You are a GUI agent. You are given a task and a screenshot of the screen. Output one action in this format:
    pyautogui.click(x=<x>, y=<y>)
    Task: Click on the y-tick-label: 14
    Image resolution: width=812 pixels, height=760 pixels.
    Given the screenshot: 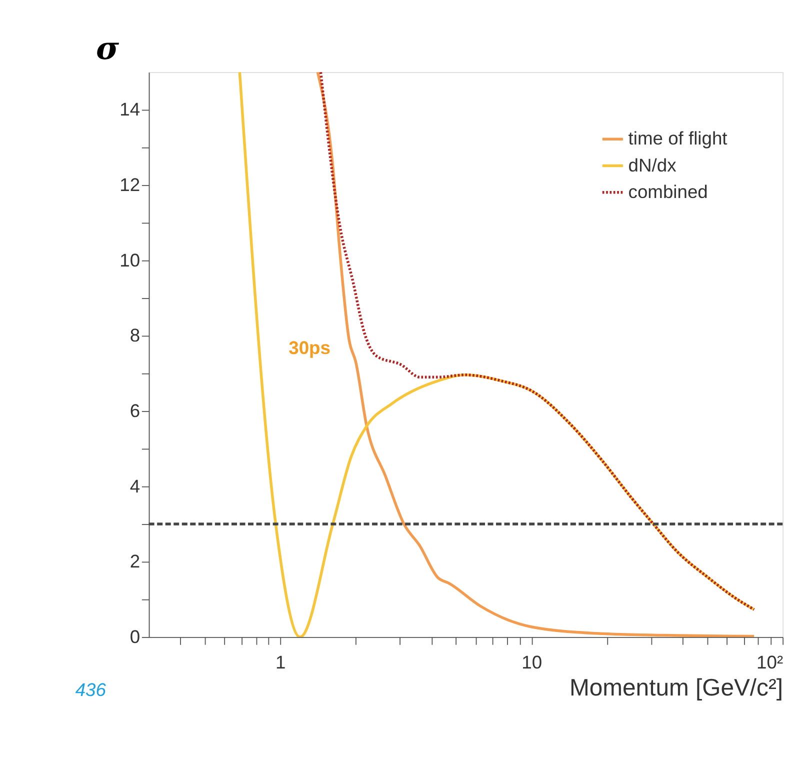 What is the action you would take?
    pyautogui.click(x=130, y=109)
    